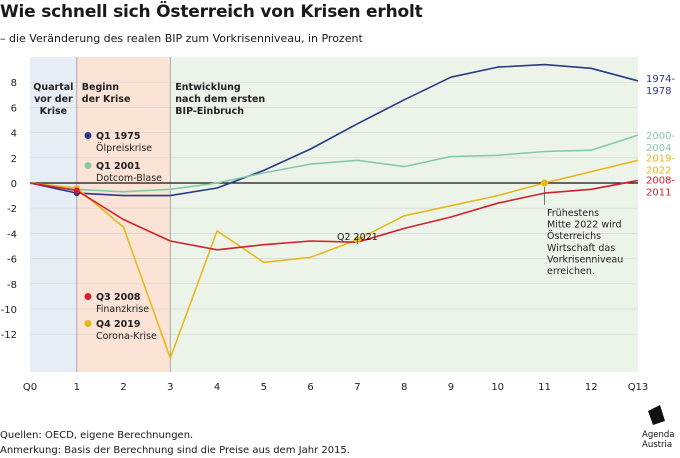 The width and height of the screenshot is (680, 458). What do you see at coordinates (658, 91) in the screenshot?
I see `series-end-label: 1978` at bounding box center [658, 91].